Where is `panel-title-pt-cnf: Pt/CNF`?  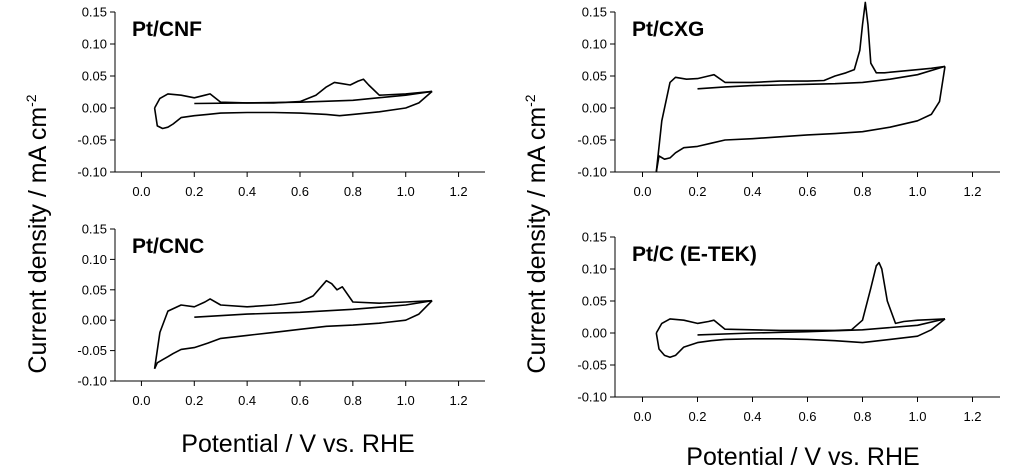 panel-title-pt-cnf: Pt/CNF is located at coordinates (167, 29).